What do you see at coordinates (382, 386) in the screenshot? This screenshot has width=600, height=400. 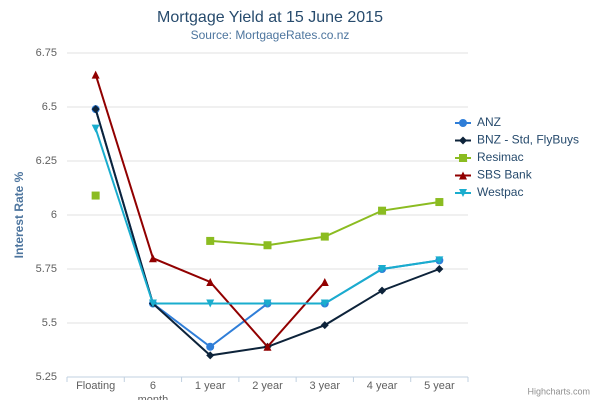 I see `x-tick-label: 4 year` at bounding box center [382, 386].